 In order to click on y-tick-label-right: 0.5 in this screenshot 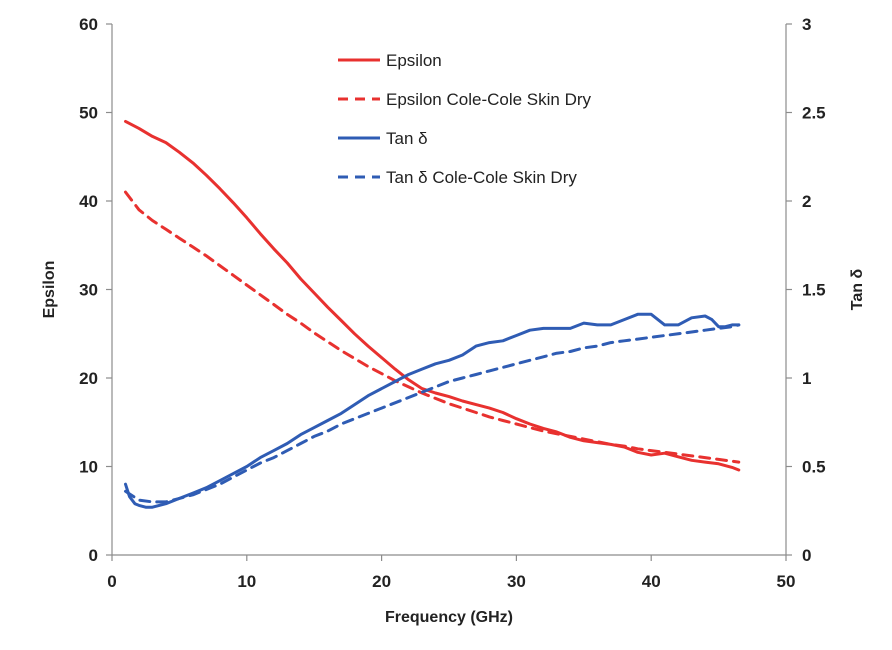, I will do `click(814, 467)`.